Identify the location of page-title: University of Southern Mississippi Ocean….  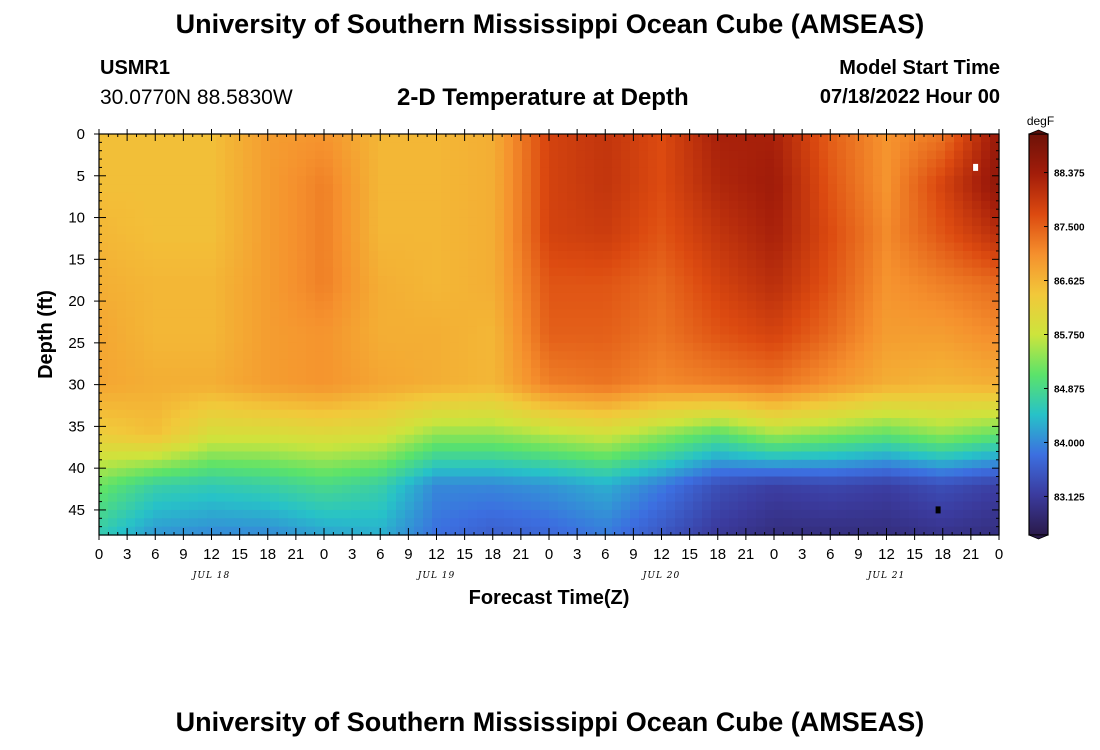
(550, 24).